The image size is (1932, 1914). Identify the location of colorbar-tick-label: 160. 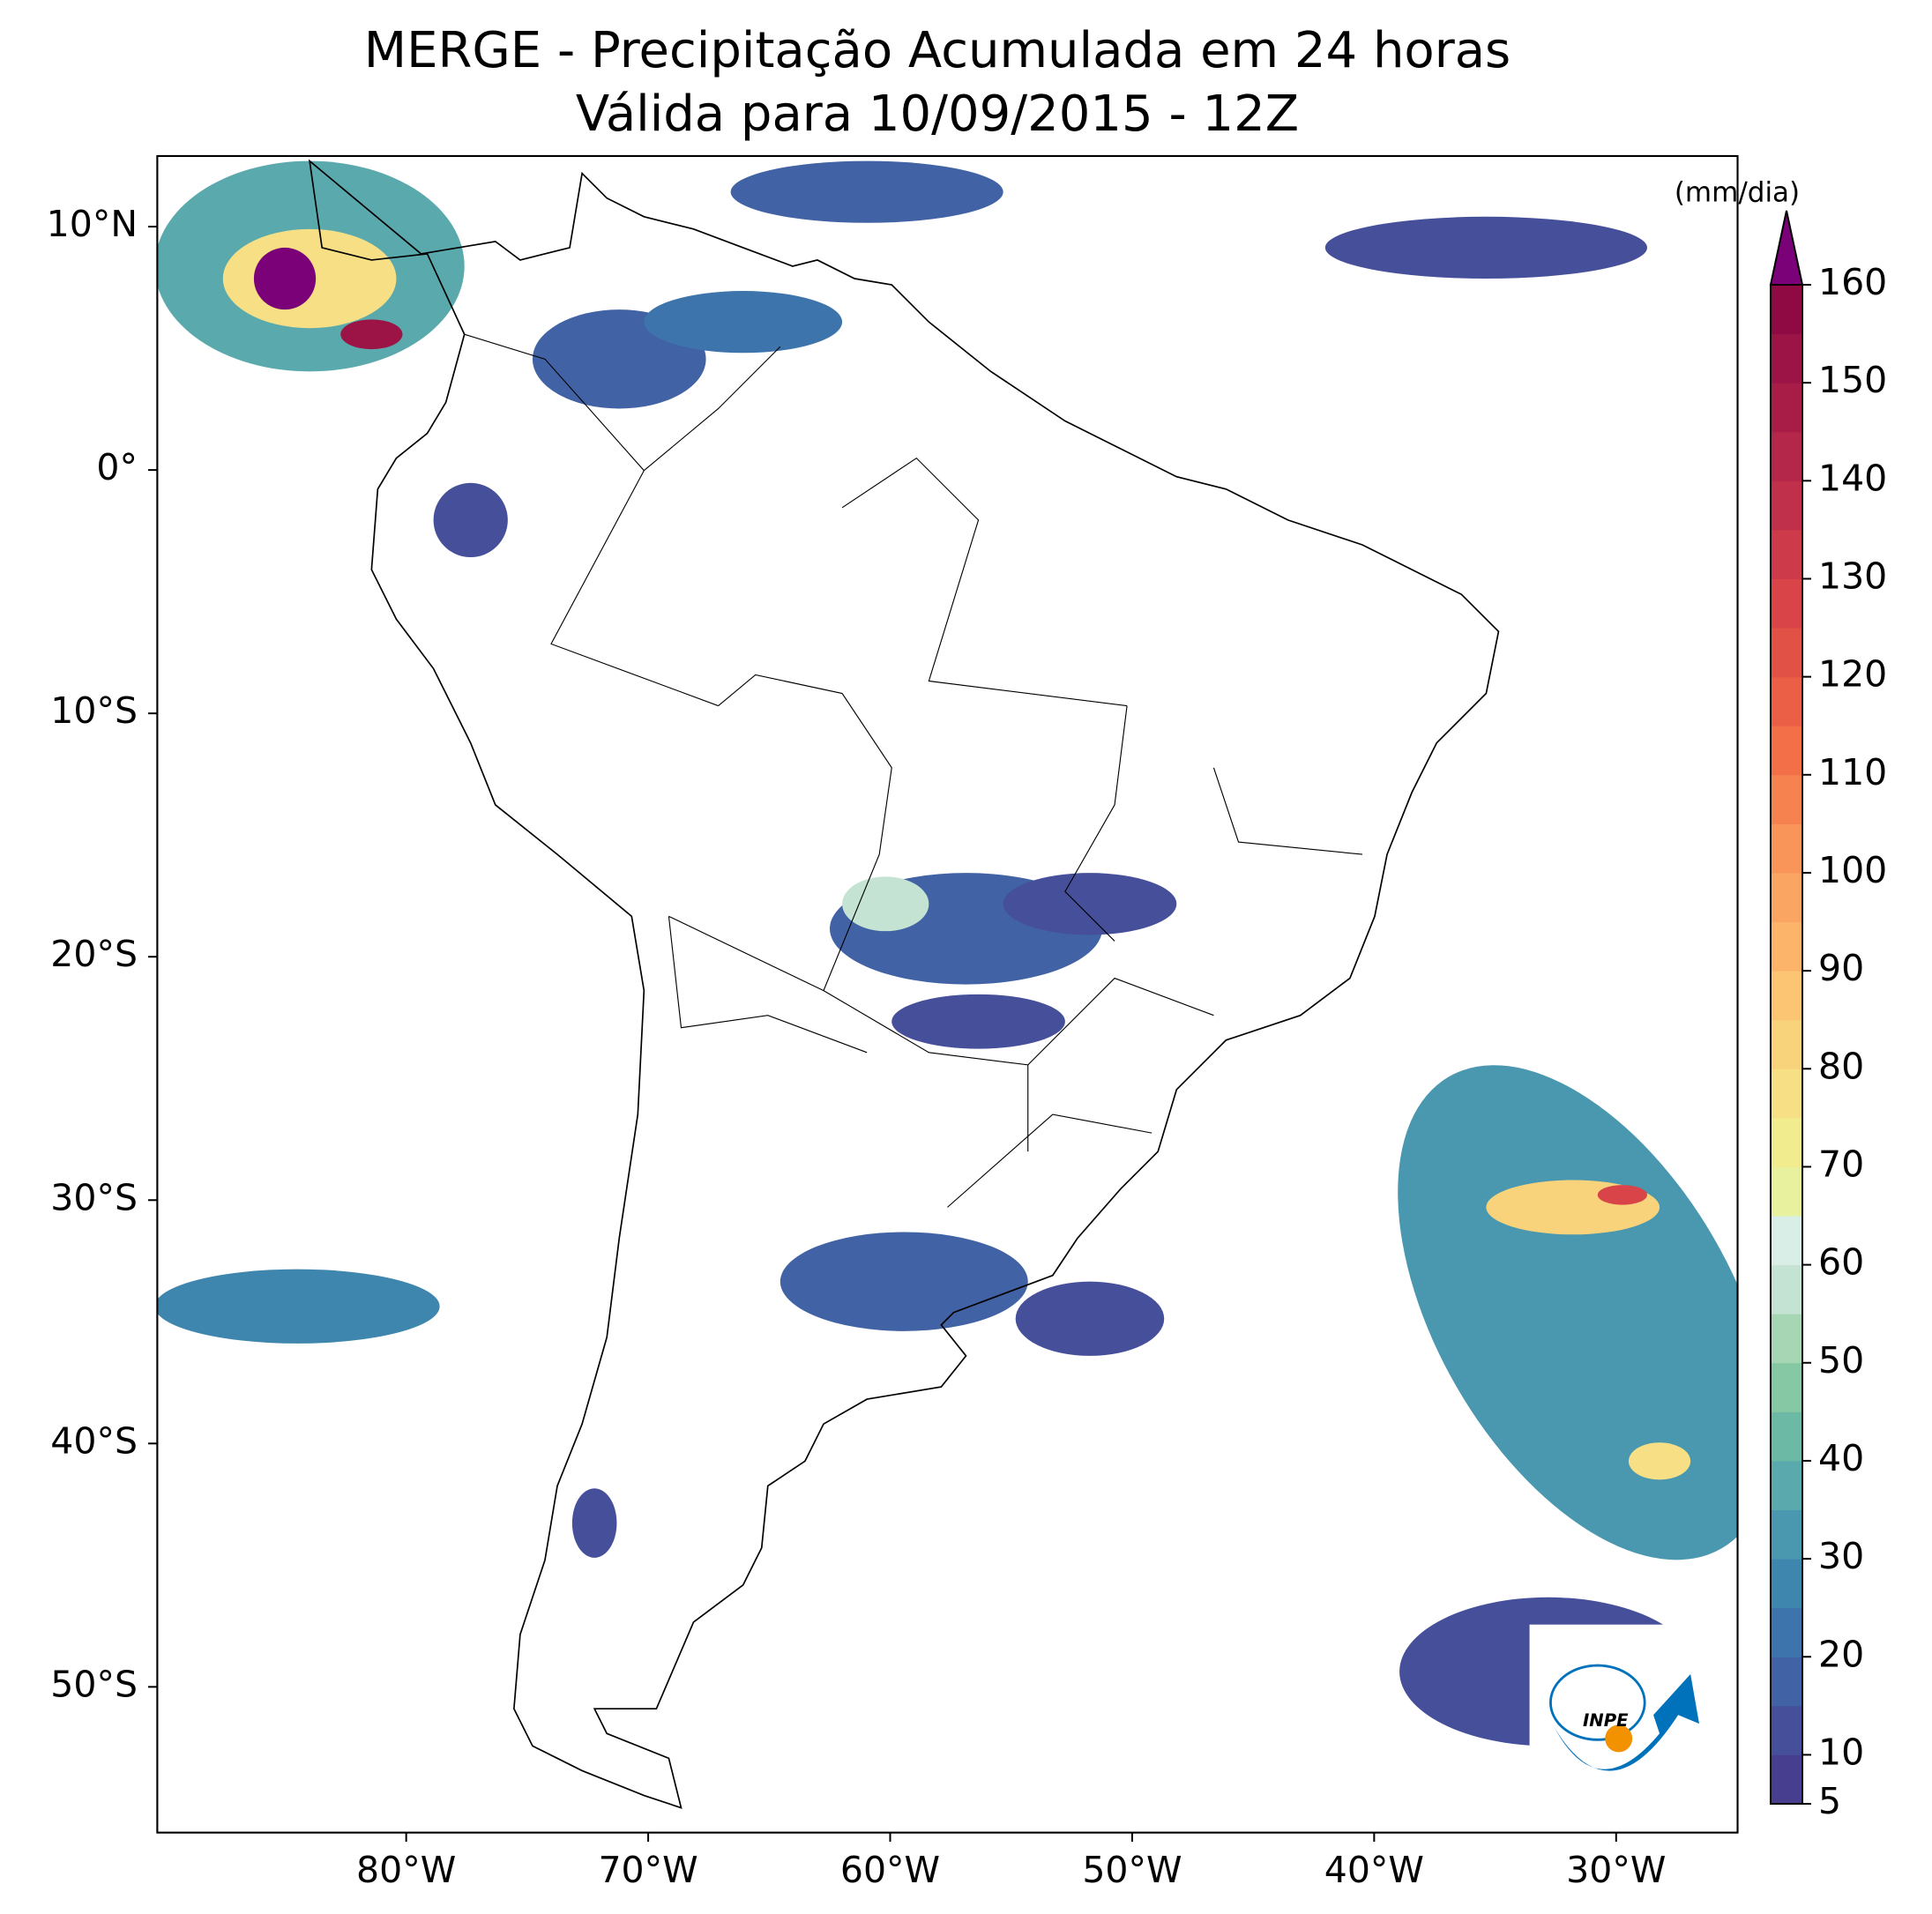
(1852, 282).